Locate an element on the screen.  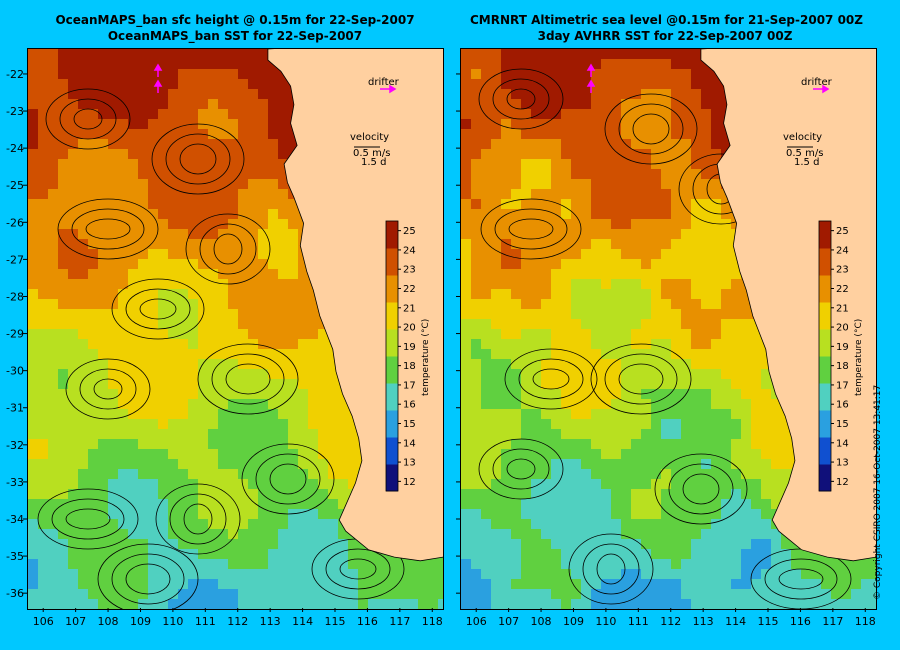
lat-tick-label: -31 is located at coordinates (15, 408).